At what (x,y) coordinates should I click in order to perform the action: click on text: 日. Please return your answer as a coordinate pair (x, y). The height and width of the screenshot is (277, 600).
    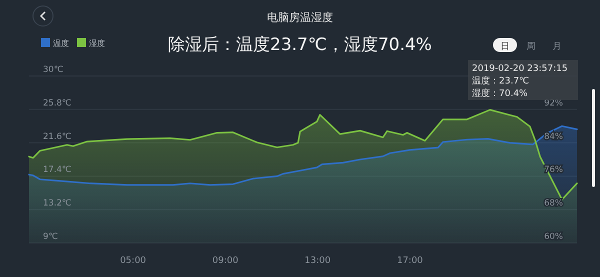
    Looking at the image, I should click on (505, 47).